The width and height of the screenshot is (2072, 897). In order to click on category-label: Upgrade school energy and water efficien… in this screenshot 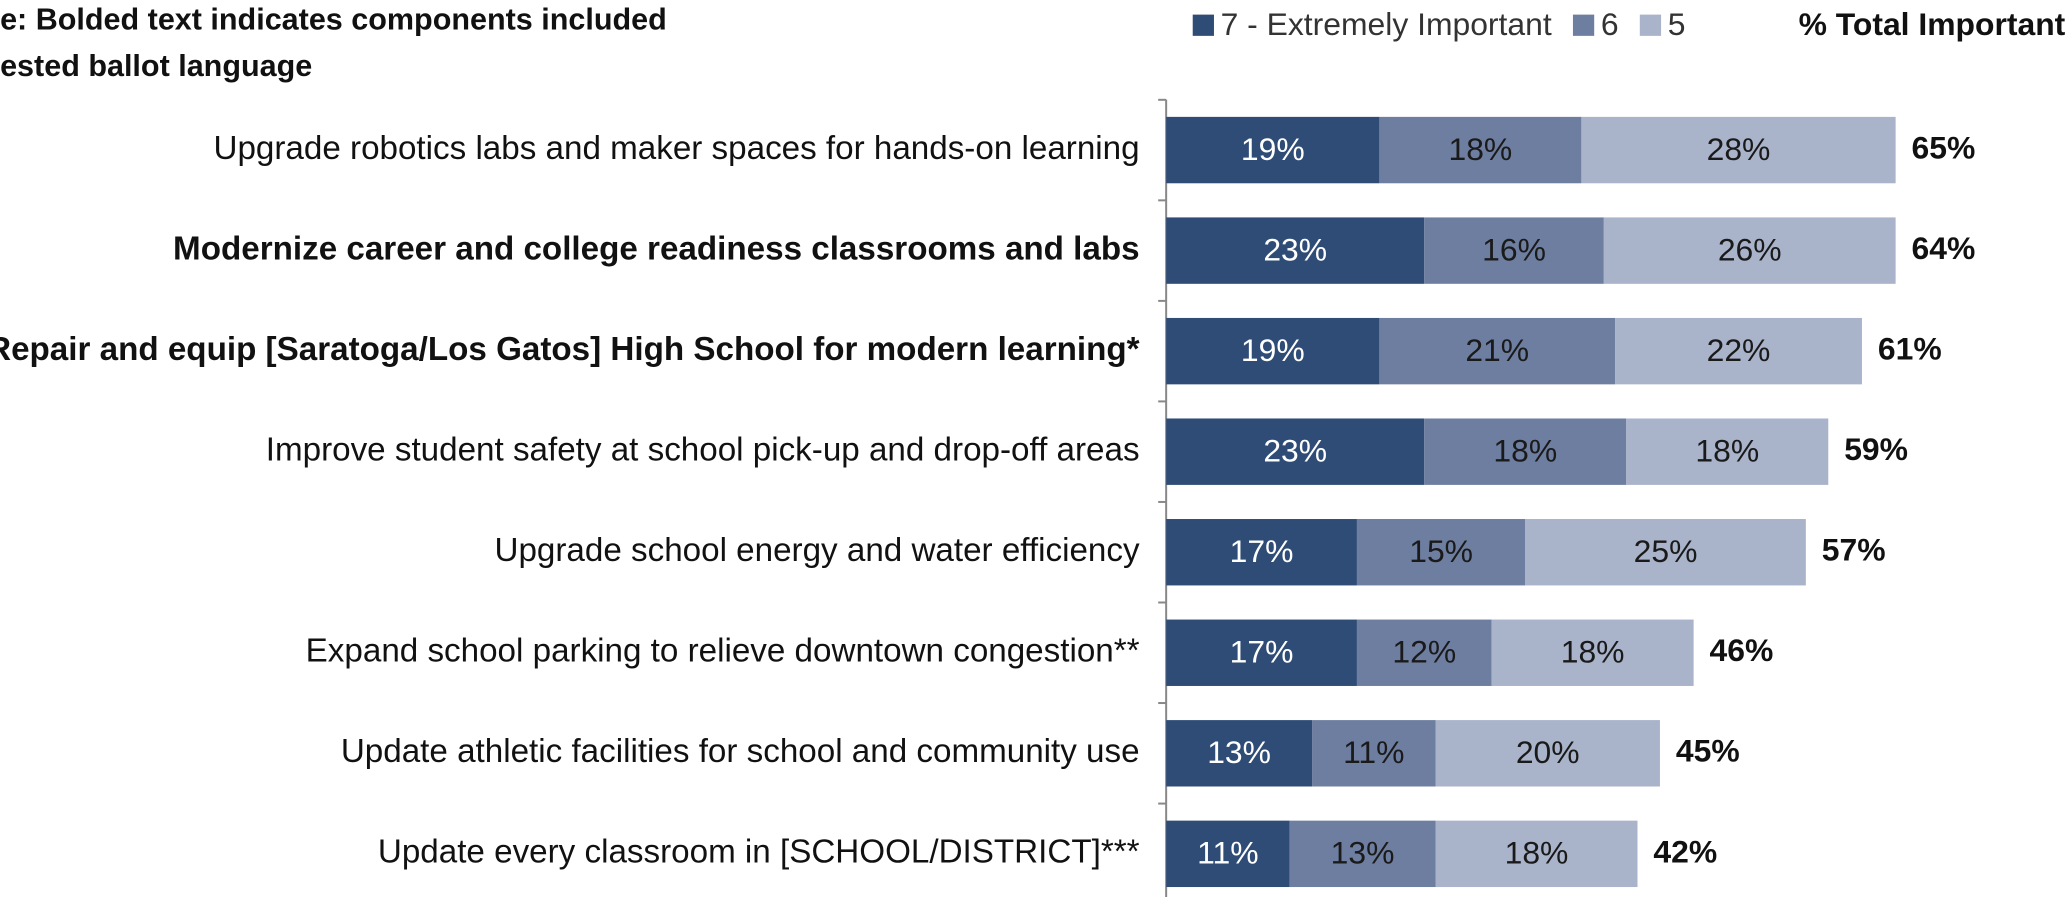, I will do `click(816, 550)`.